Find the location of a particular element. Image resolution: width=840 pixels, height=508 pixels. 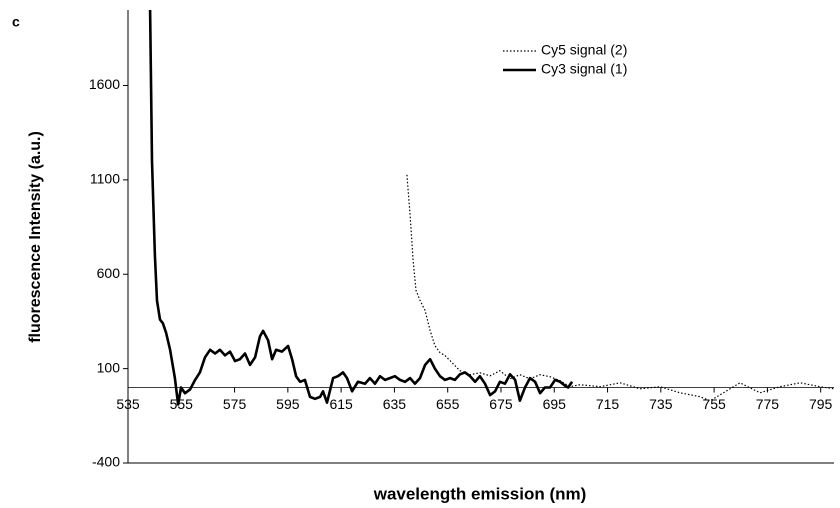

y-tick-label: 600 is located at coordinates (109, 273).